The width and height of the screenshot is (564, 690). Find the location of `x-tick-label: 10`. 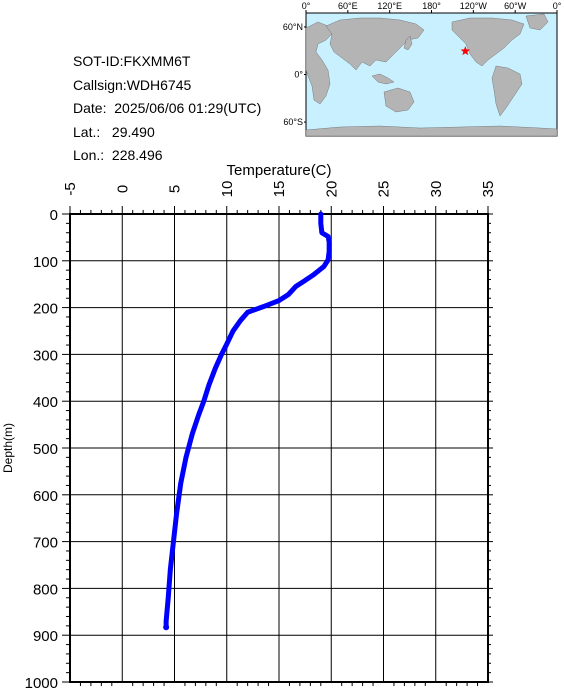

x-tick-label: 10 is located at coordinates (227, 189).